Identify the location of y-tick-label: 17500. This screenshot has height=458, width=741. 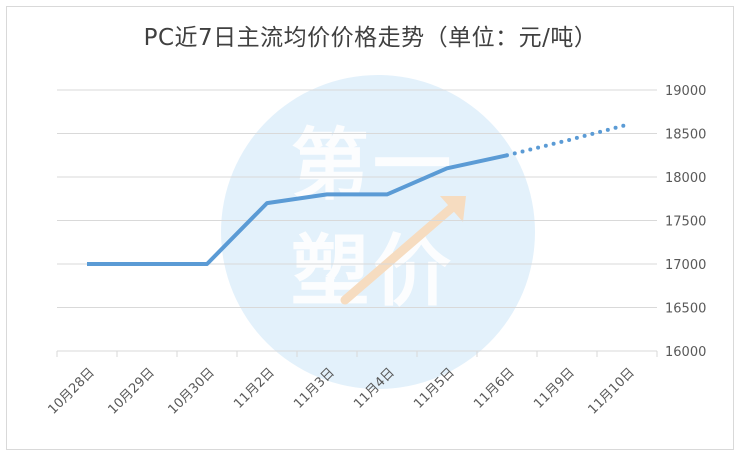
(685, 222).